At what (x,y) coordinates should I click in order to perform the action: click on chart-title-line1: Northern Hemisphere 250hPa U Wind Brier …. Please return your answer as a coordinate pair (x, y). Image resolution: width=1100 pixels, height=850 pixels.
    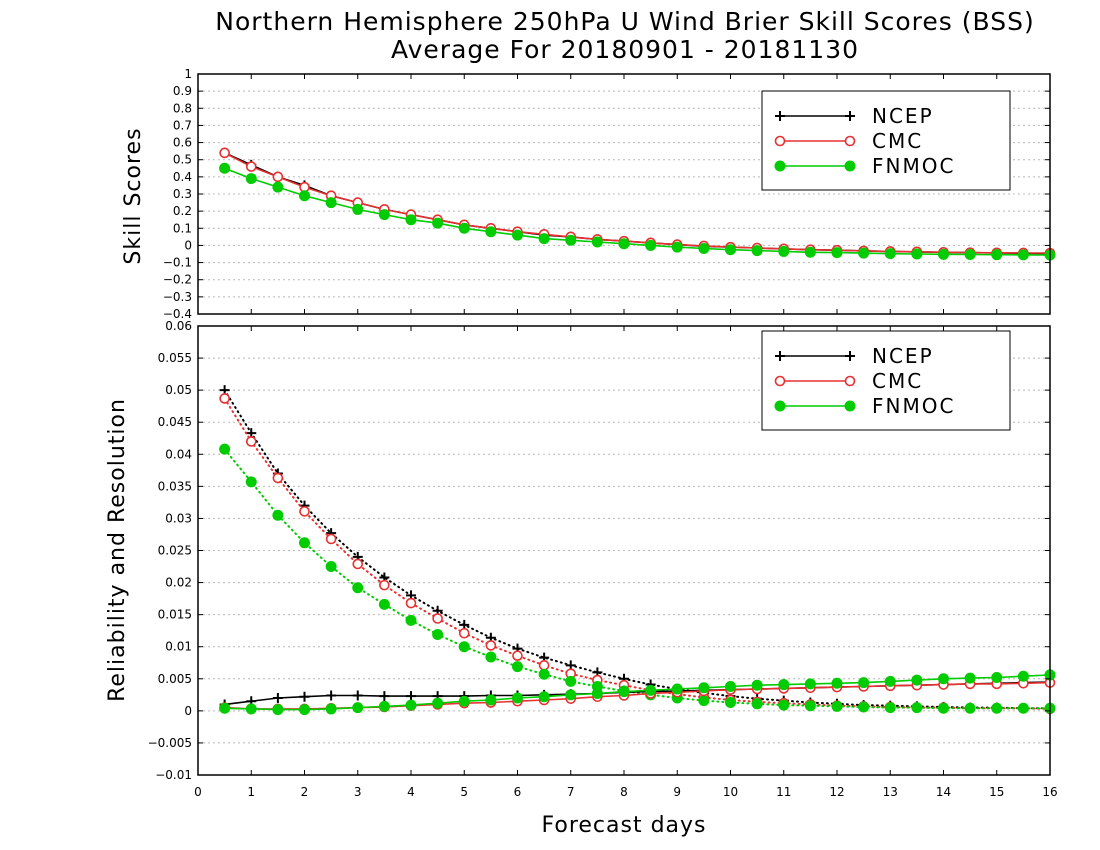
    Looking at the image, I should click on (624, 21).